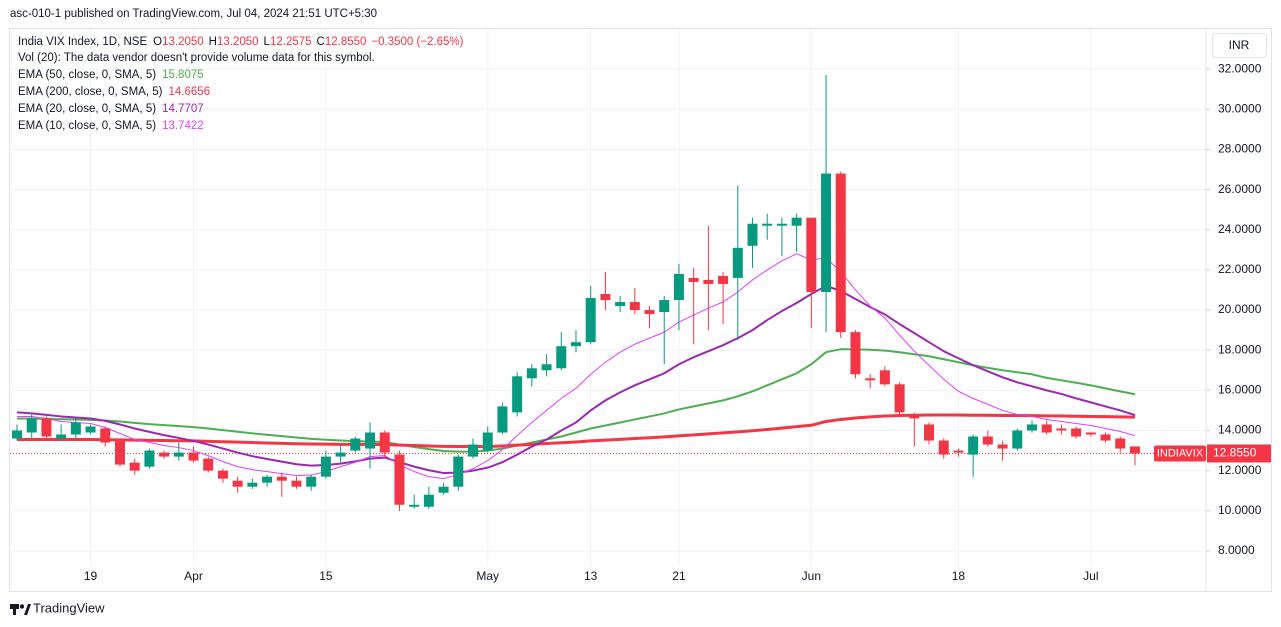 The width and height of the screenshot is (1281, 627). I want to click on currency: INR, so click(1239, 45).